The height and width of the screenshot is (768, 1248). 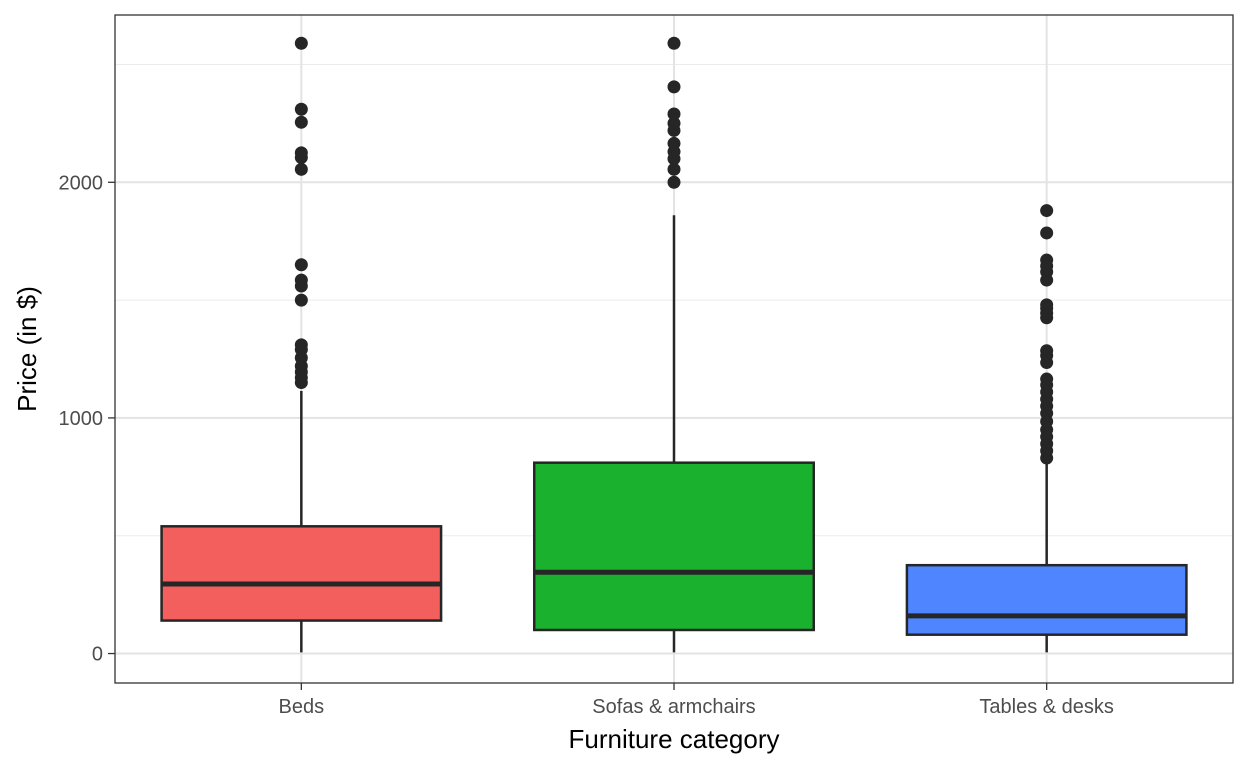 I want to click on y-axis: 0 1000 2000, so click(x=87, y=419).